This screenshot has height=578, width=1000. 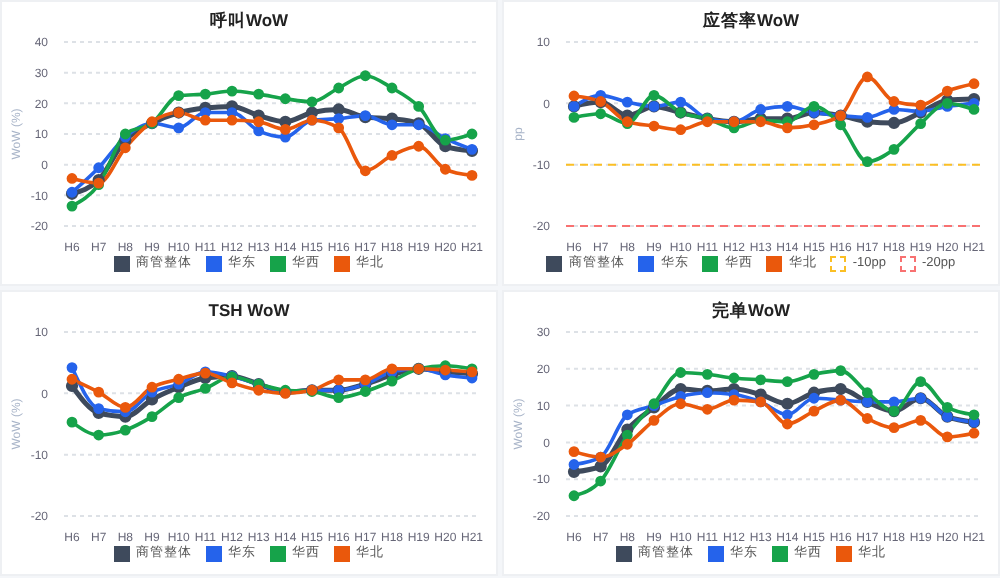 What do you see at coordinates (751, 312) in the screenshot?
I see `chart-title: 完单WoW` at bounding box center [751, 312].